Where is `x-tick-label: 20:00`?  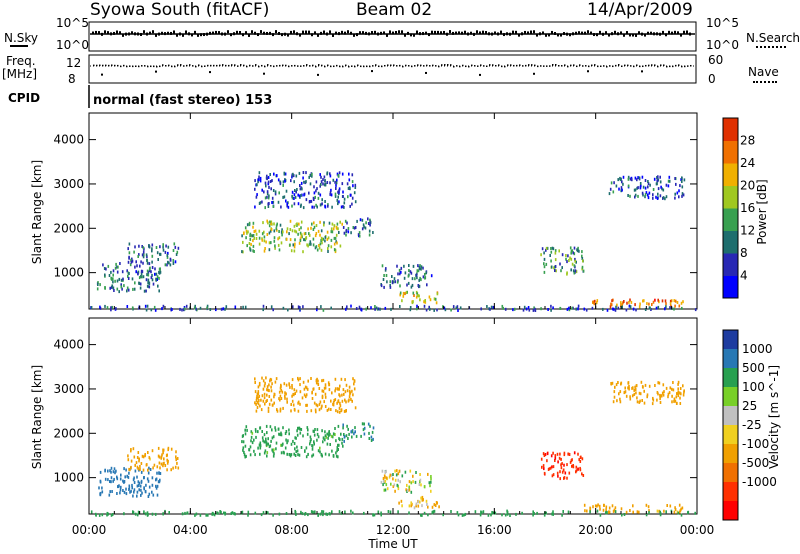
x-tick-label: 20:00 is located at coordinates (595, 530).